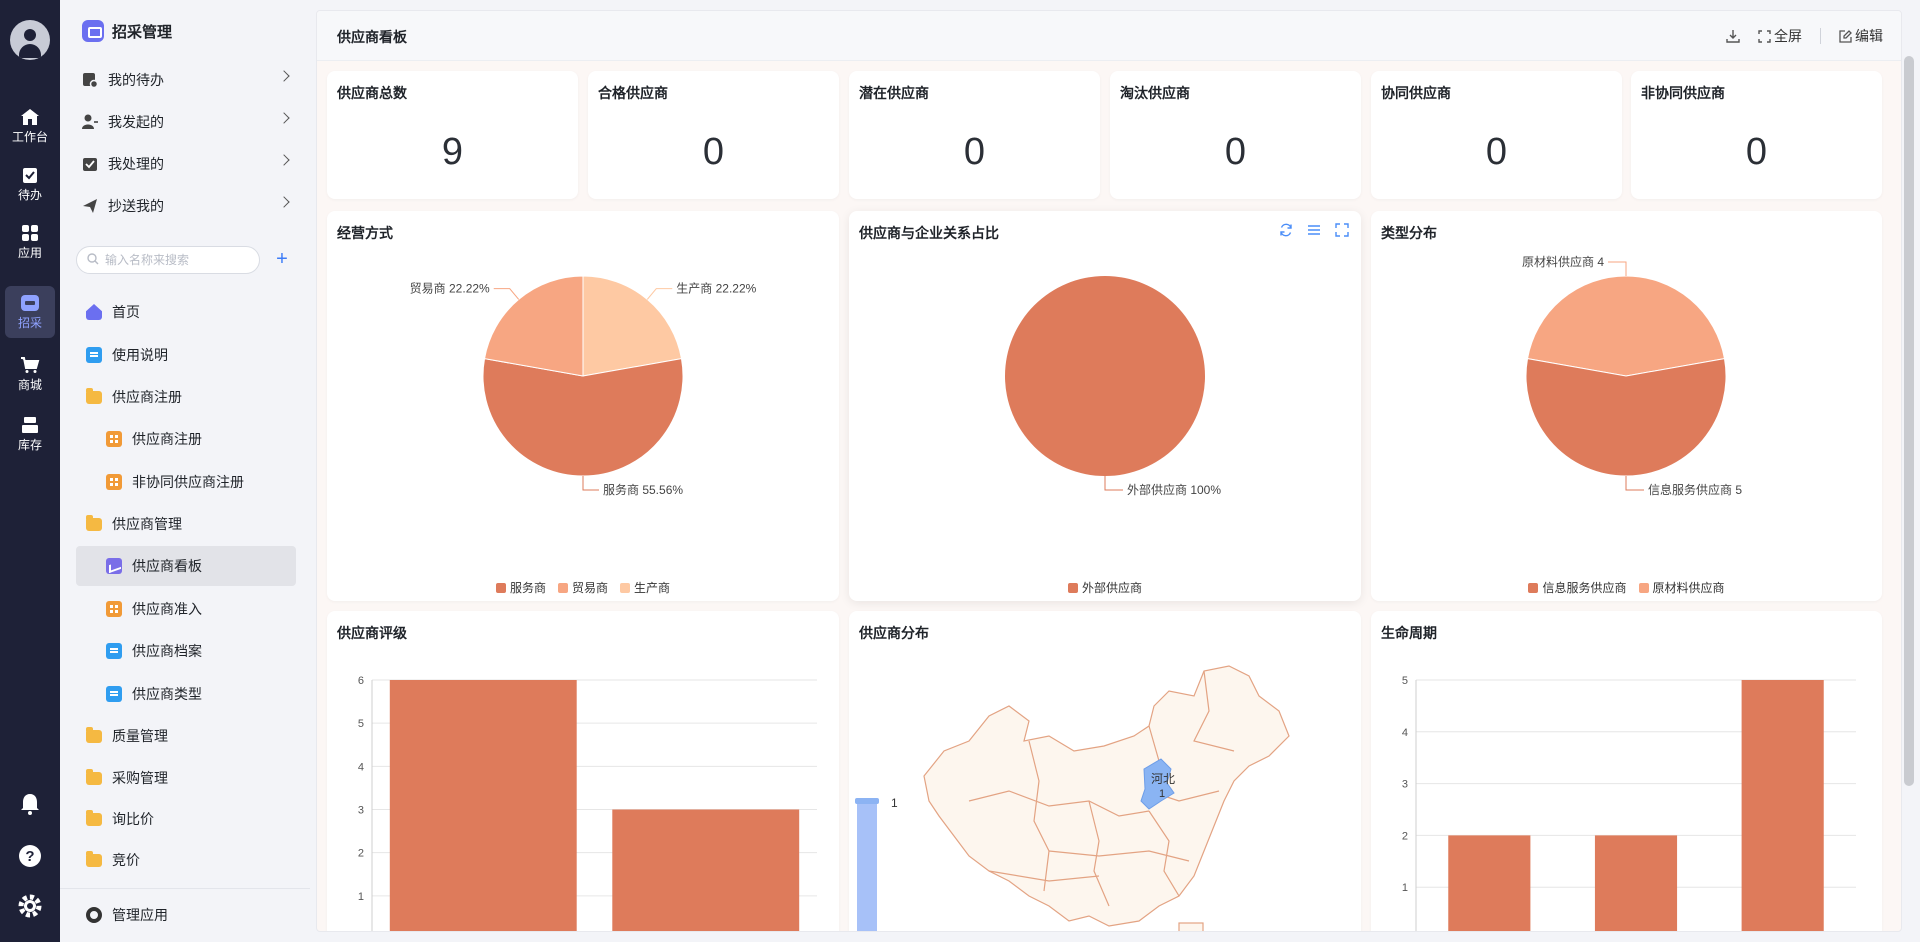 The height and width of the screenshot is (942, 1920). What do you see at coordinates (90, 80) in the screenshot?
I see `todo-list-icon` at bounding box center [90, 80].